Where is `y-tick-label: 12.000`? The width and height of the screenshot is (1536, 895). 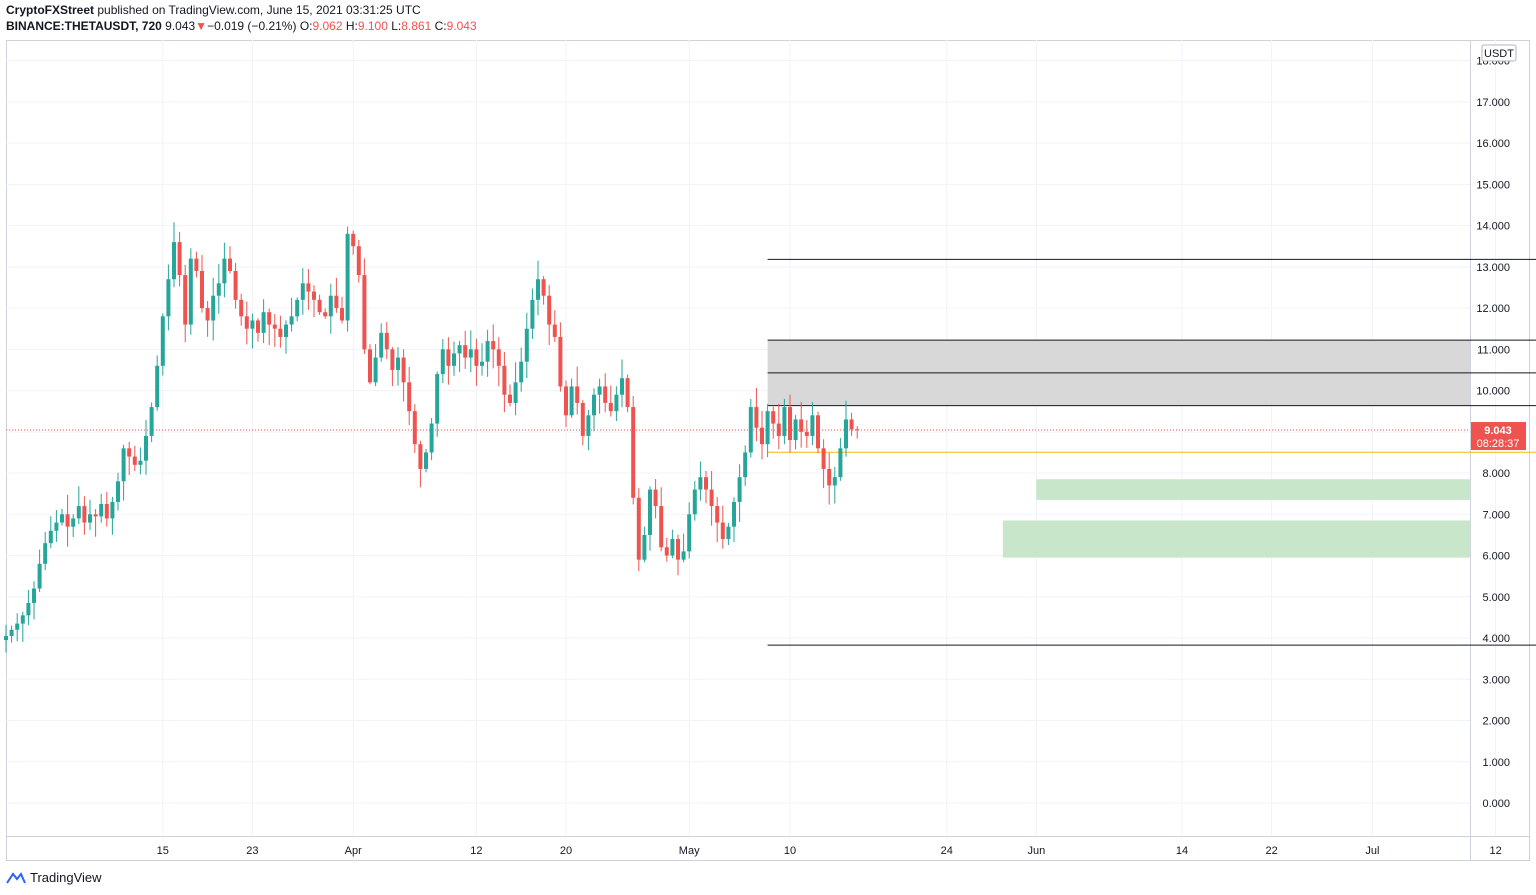 y-tick-label: 12.000 is located at coordinates (1493, 309).